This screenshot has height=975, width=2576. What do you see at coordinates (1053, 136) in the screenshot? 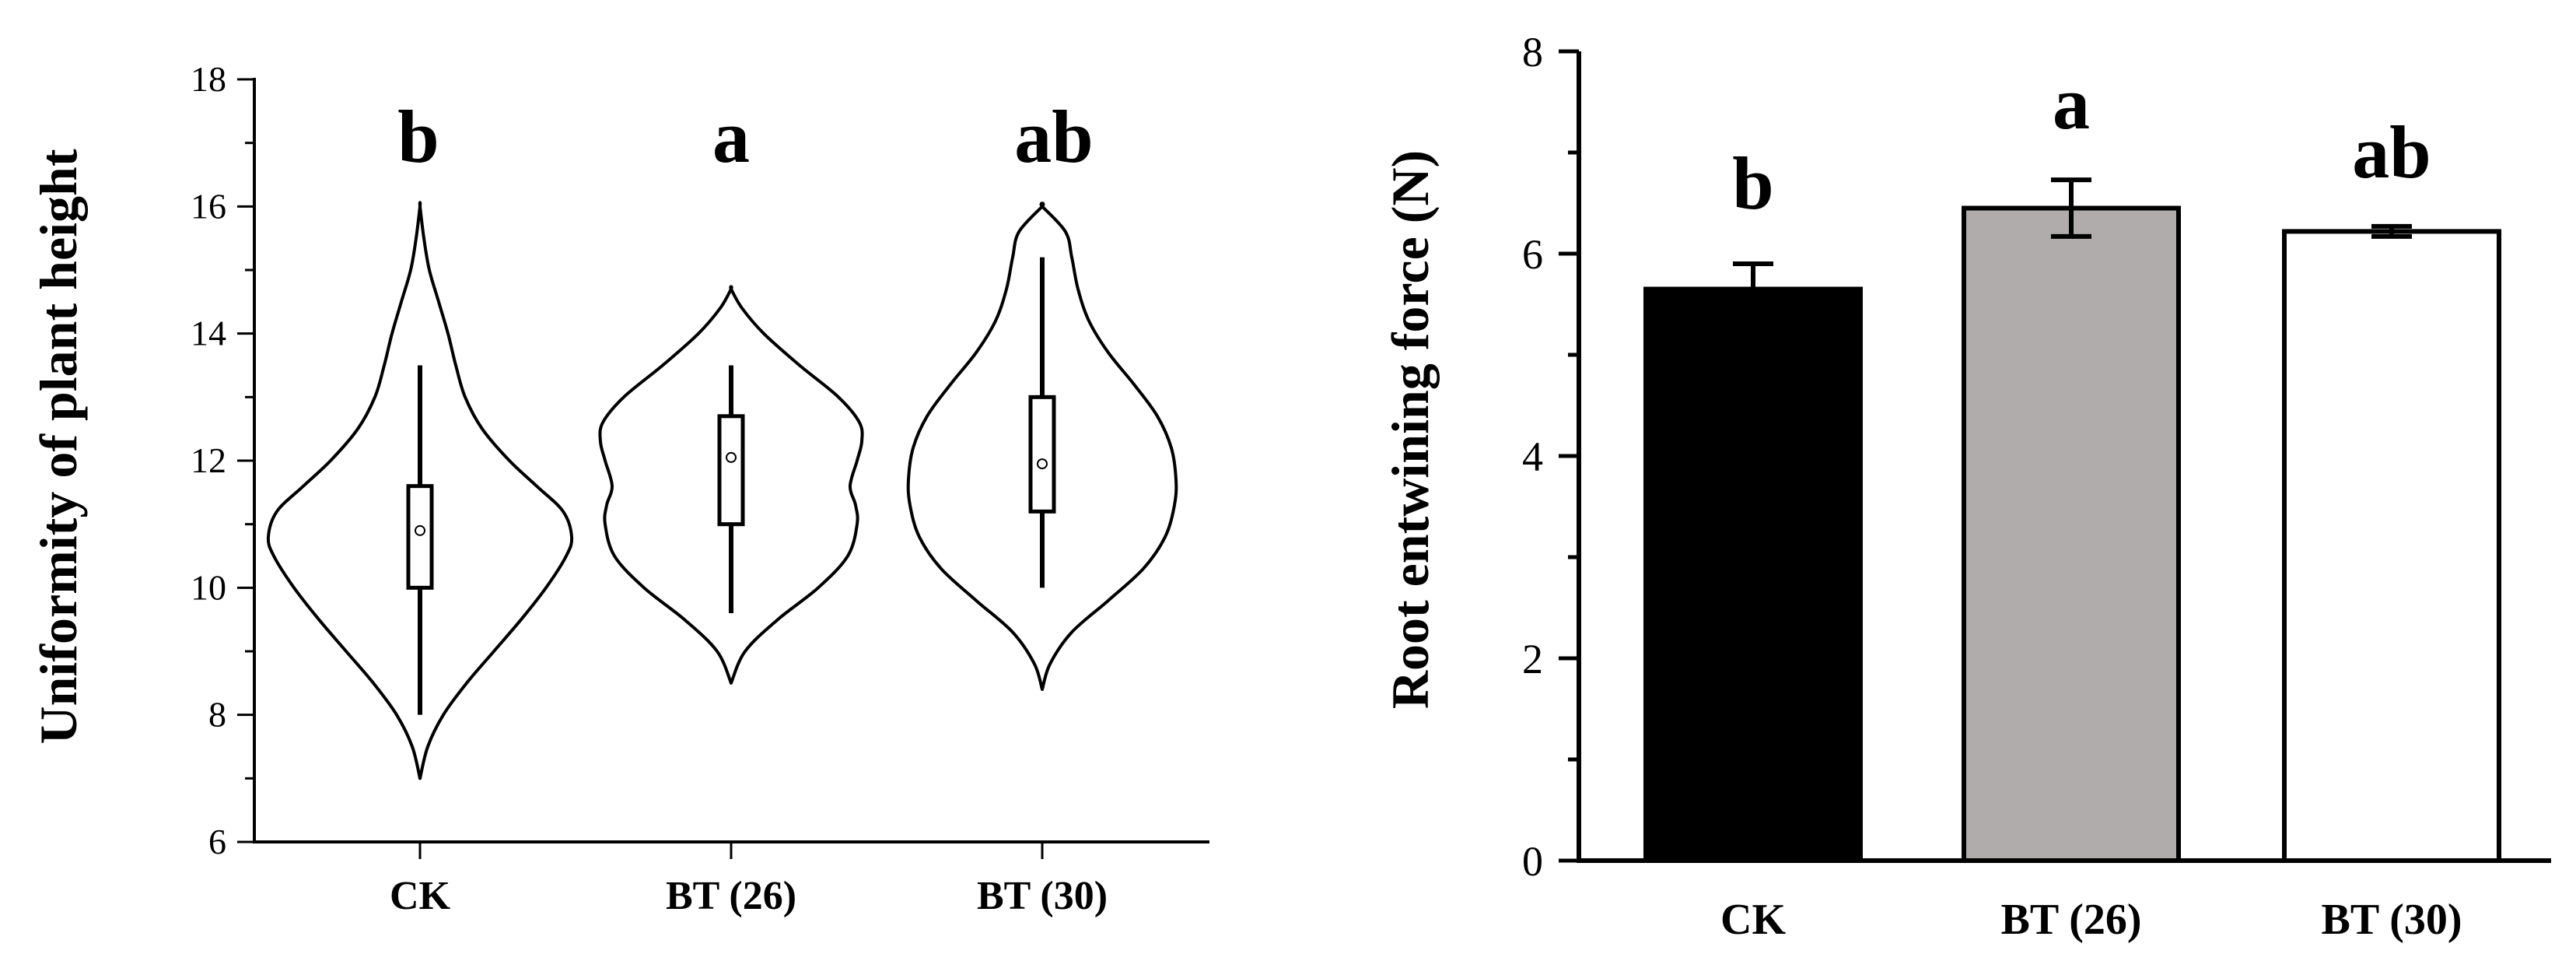
I see `violin-significance-bt30: ab` at bounding box center [1053, 136].